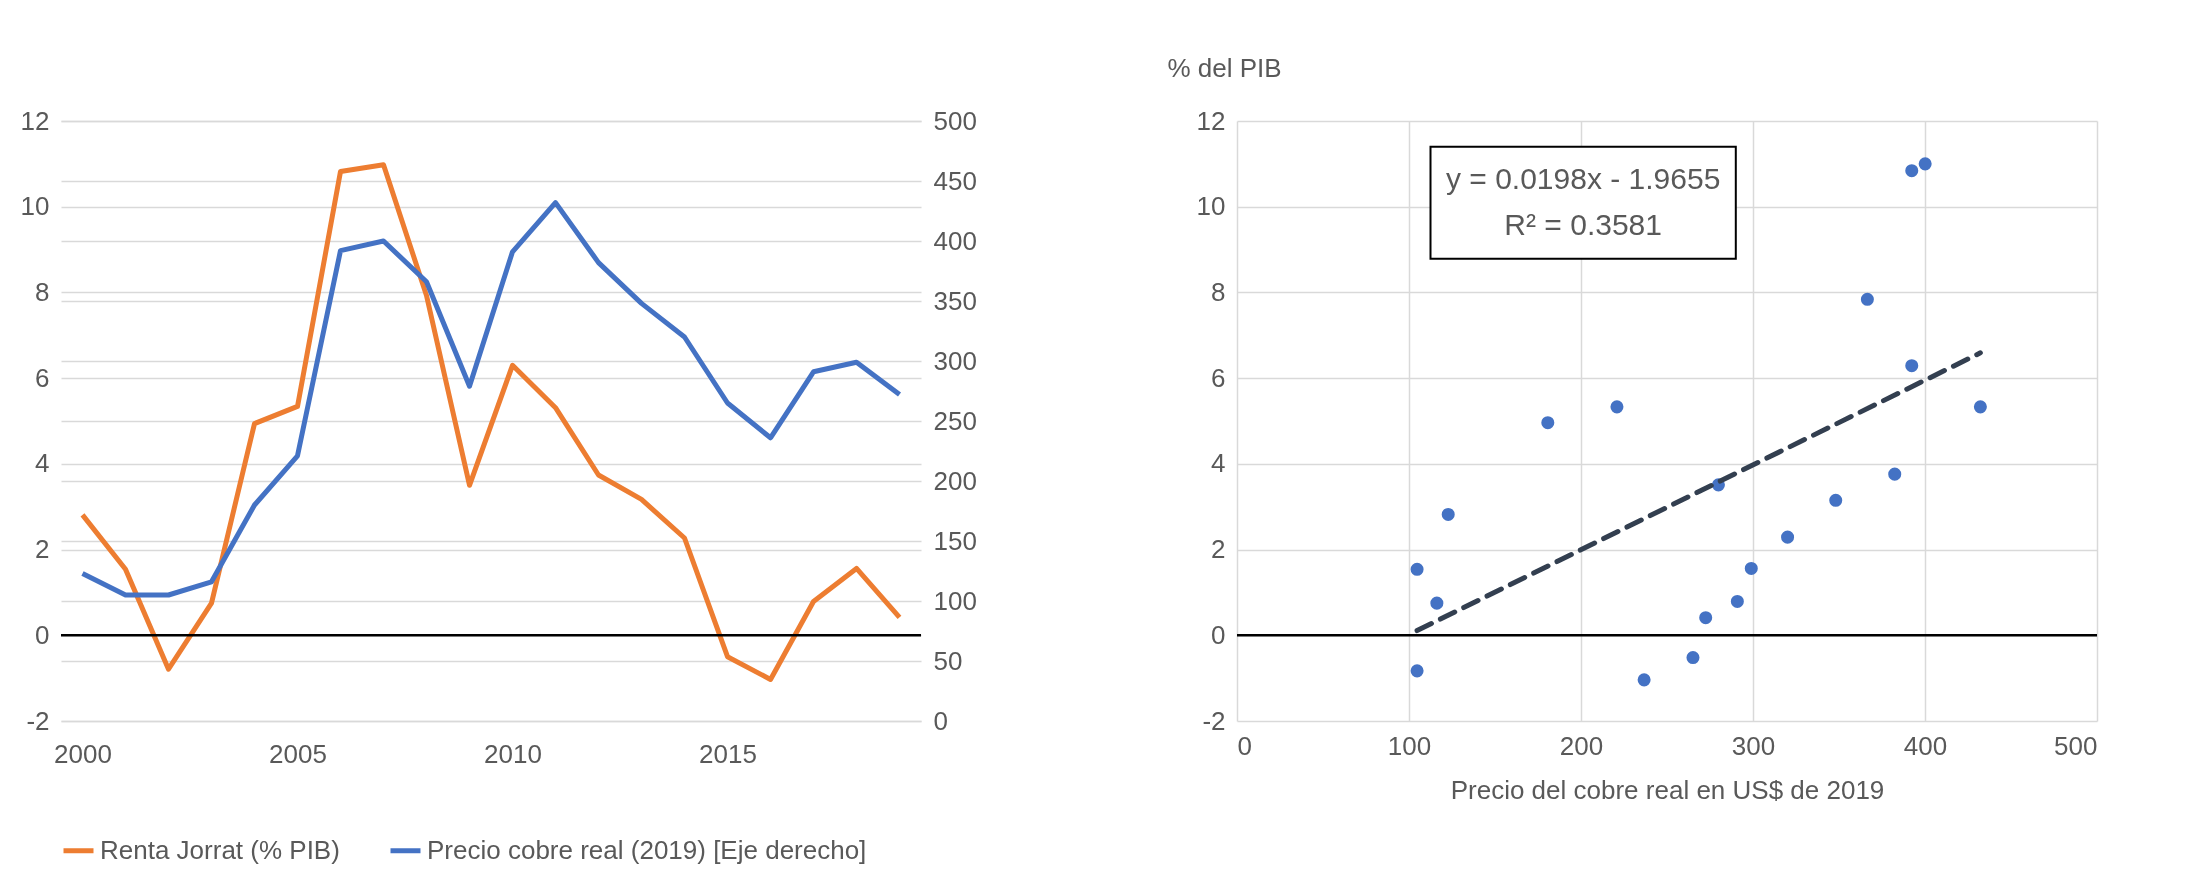 The width and height of the screenshot is (2193, 872). Describe the element at coordinates (220, 849) in the screenshot. I see `legend-label: Renta Jorrat (% PIB)` at that location.